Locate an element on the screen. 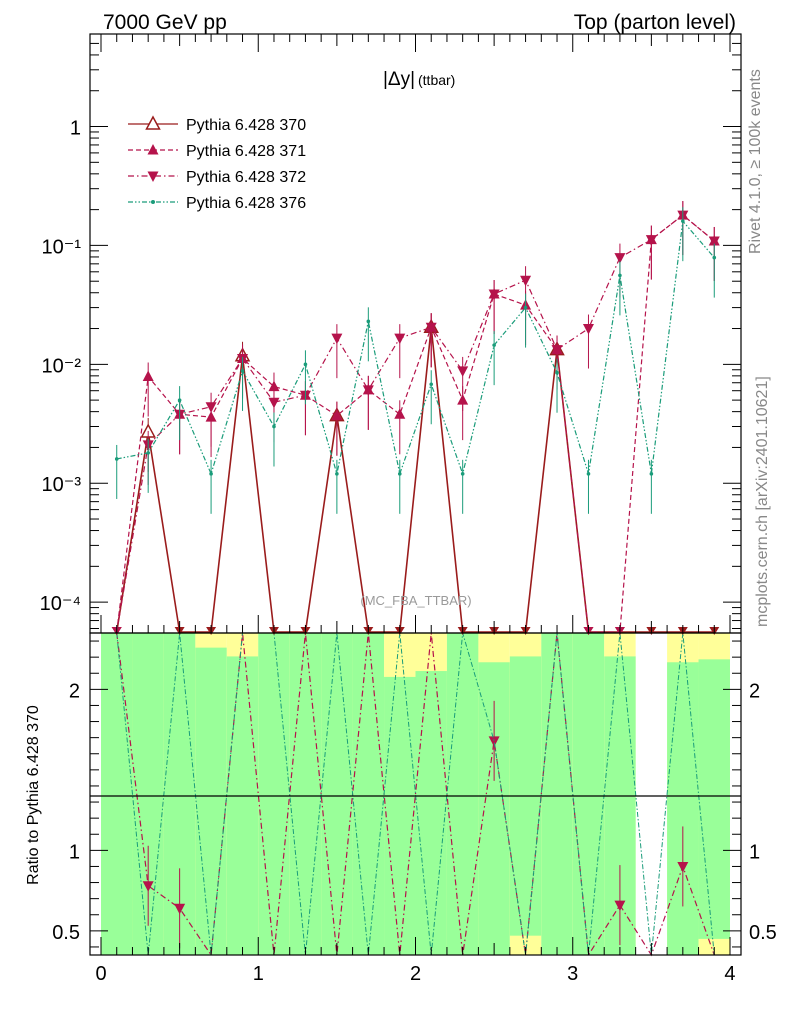 The width and height of the screenshot is (786, 1024). legend-label: Pythia 6.428 372 is located at coordinates (246, 177).